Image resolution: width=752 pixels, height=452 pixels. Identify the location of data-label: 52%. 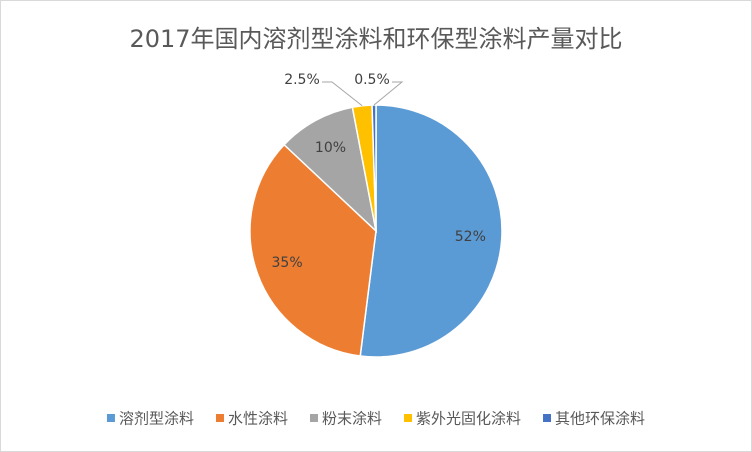
(470, 237).